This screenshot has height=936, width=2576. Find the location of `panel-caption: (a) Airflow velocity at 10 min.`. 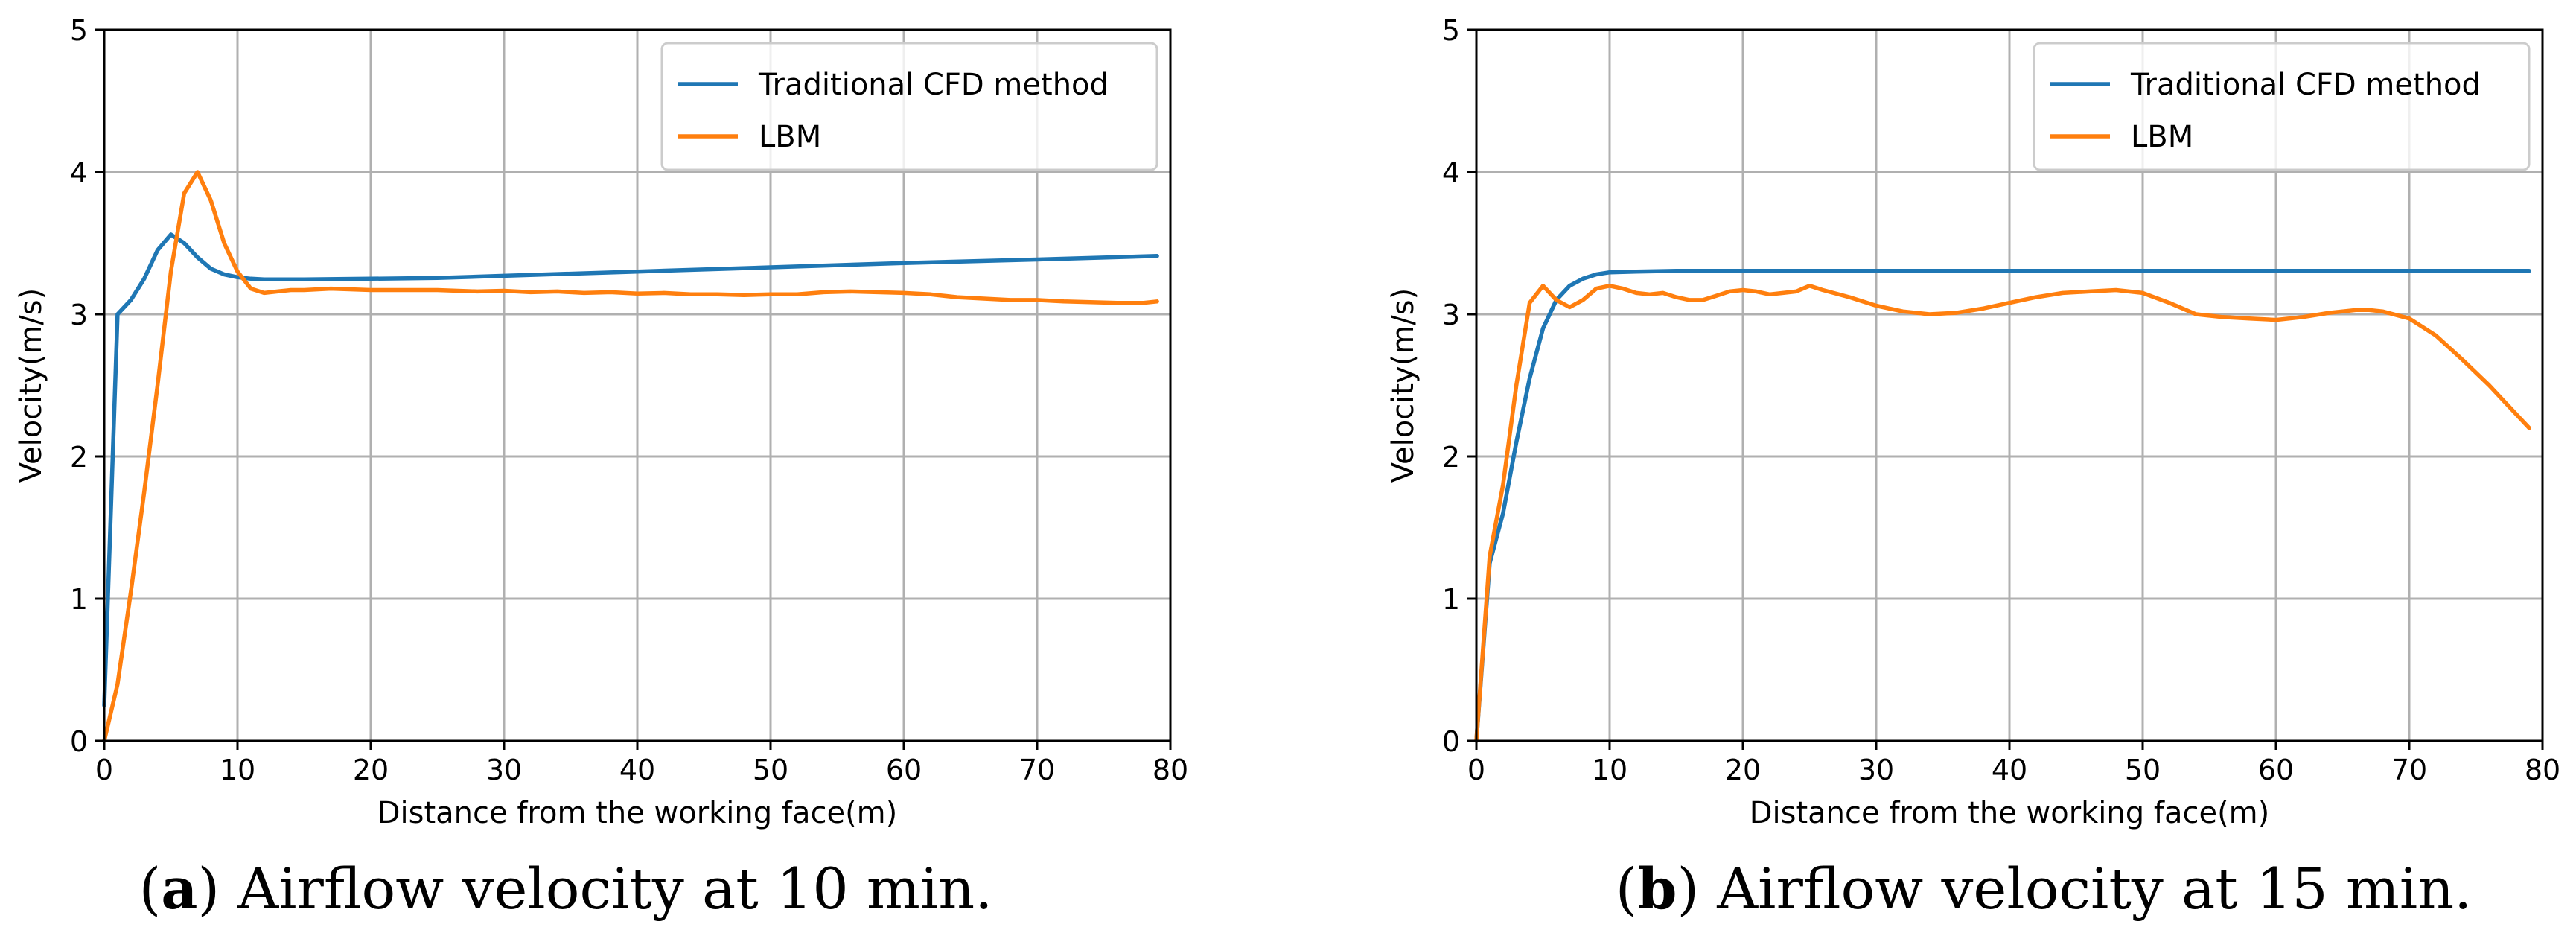

panel-caption: (a) Airflow velocity at 10 min. is located at coordinates (566, 889).